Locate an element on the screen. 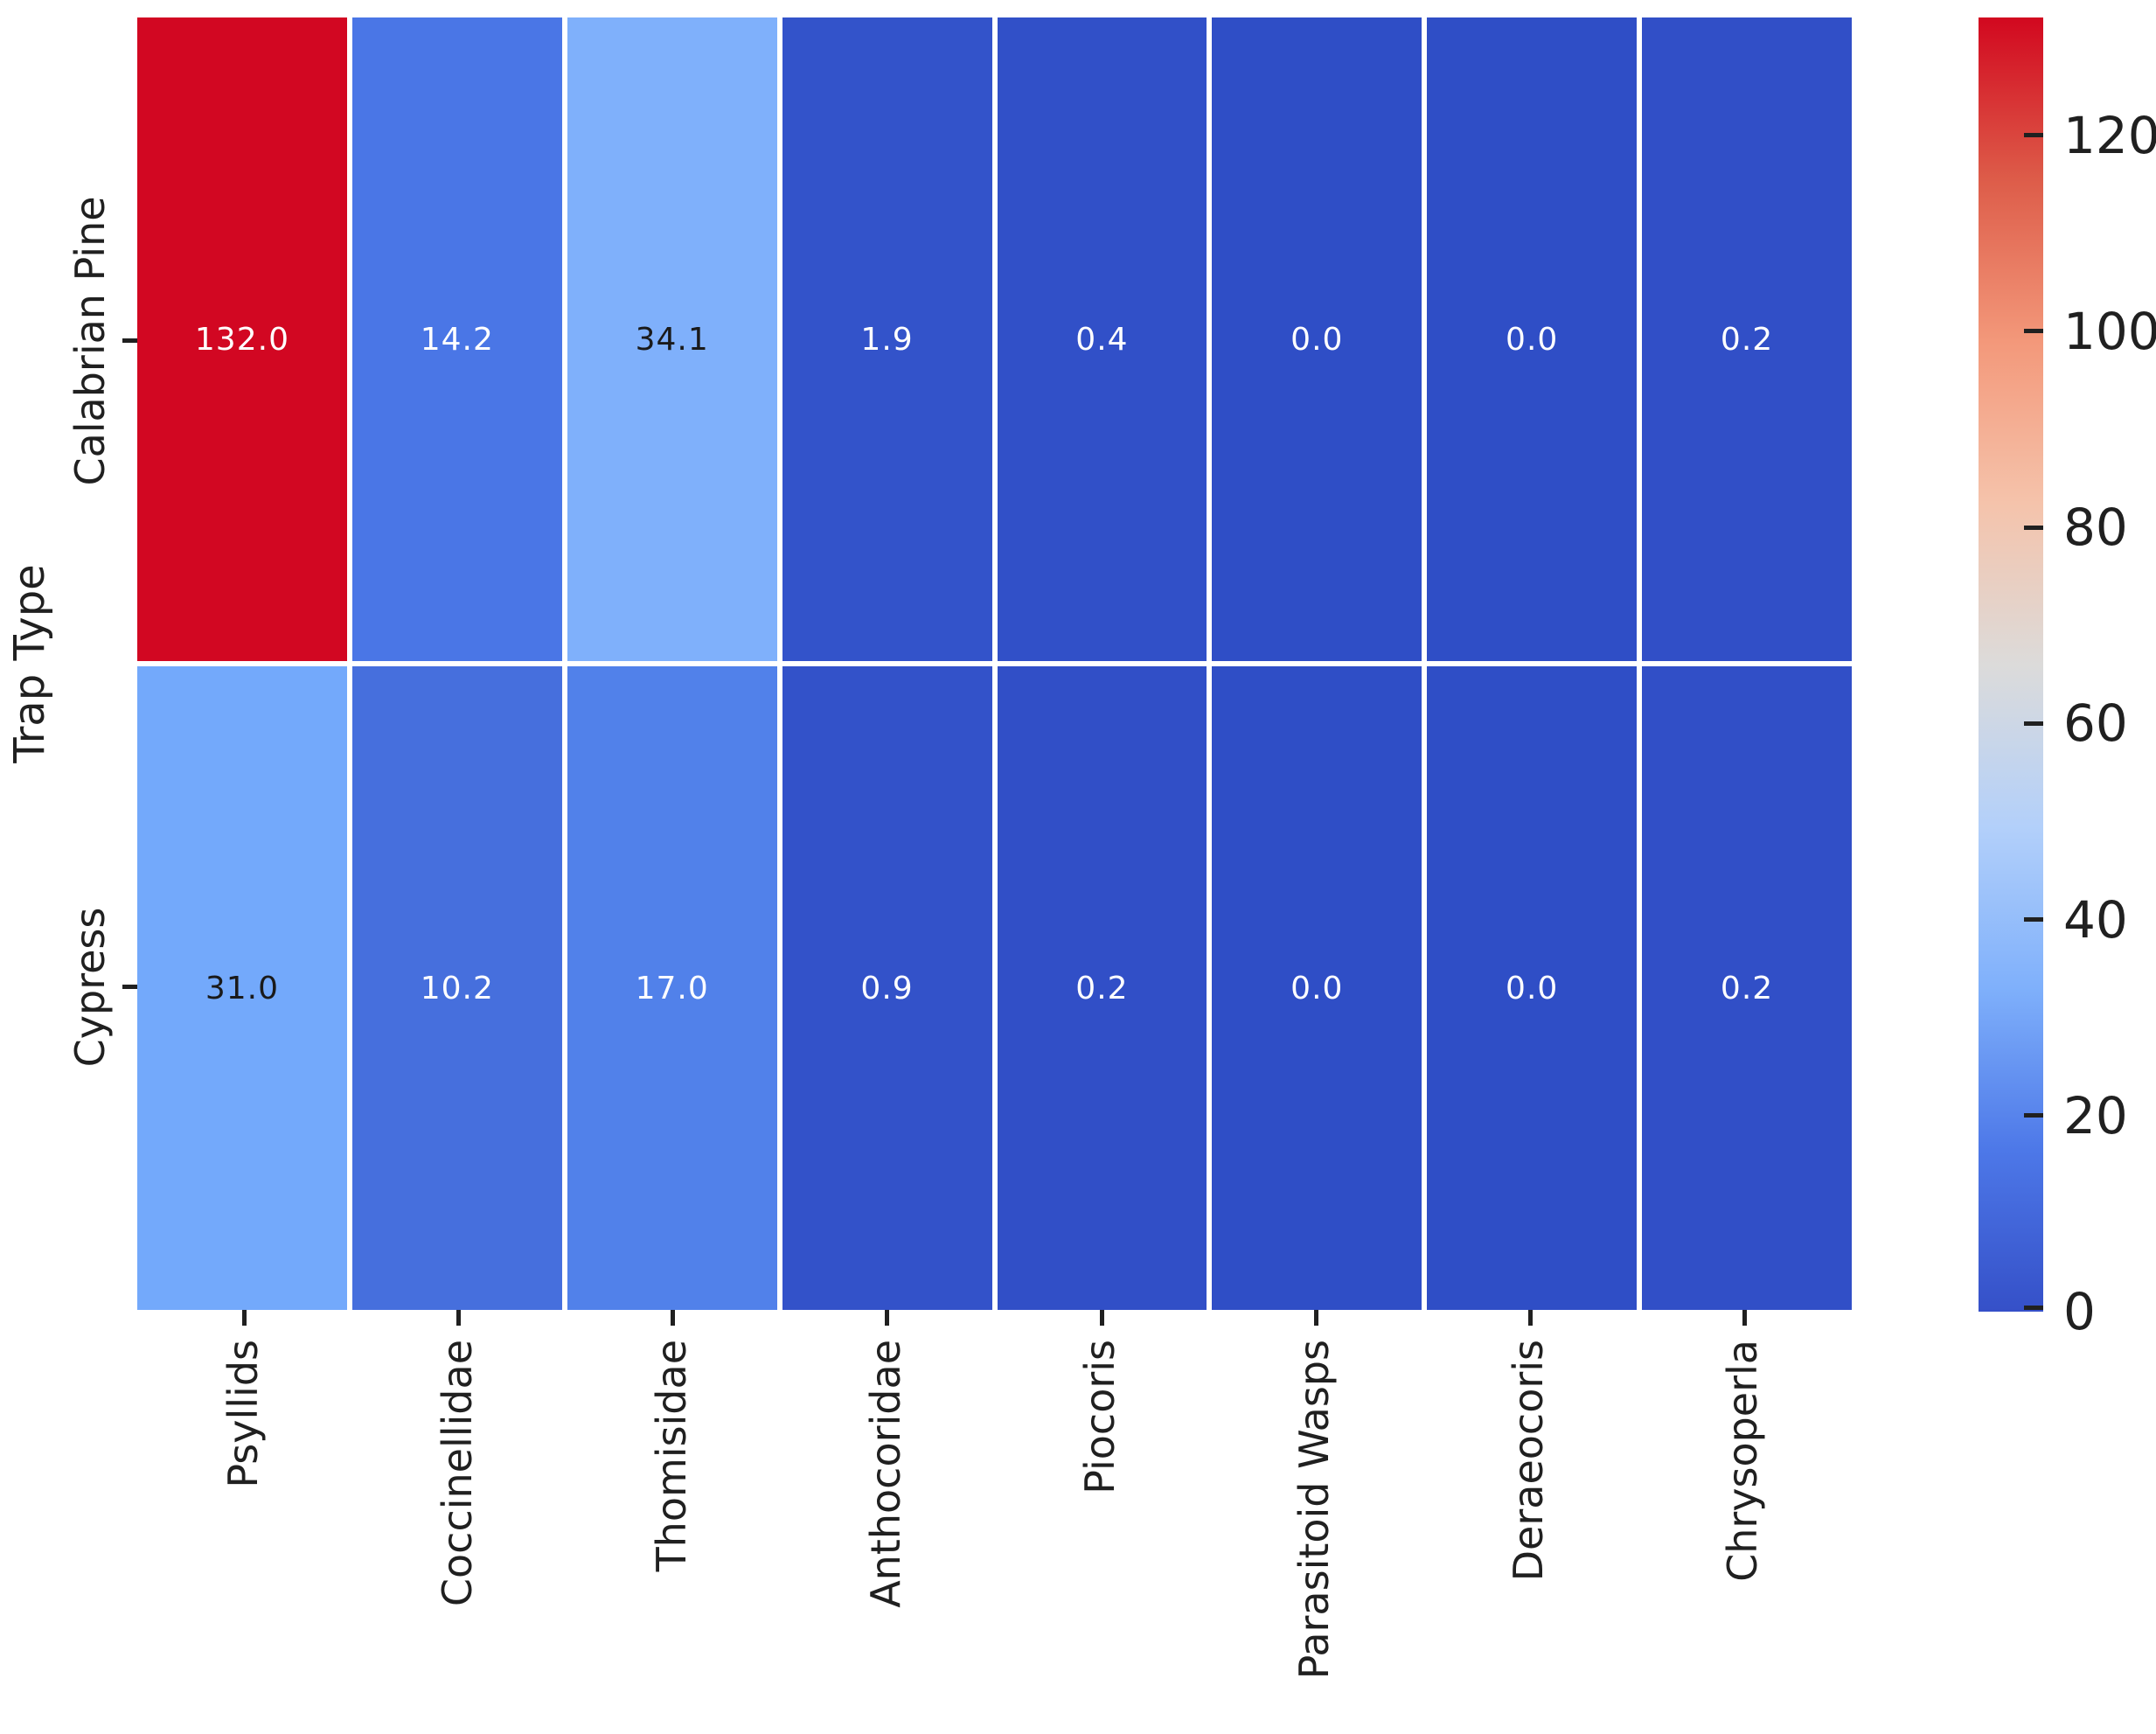  heatmap-cell: 31.0 is located at coordinates (242, 988).